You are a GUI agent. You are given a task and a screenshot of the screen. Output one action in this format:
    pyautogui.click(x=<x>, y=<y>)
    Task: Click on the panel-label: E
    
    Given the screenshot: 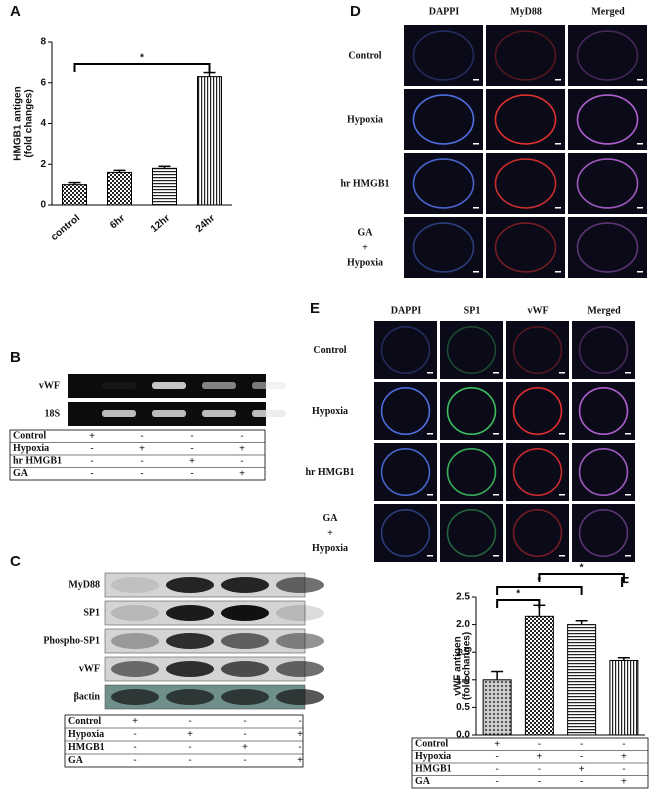 What is the action you would take?
    pyautogui.click(x=315, y=308)
    